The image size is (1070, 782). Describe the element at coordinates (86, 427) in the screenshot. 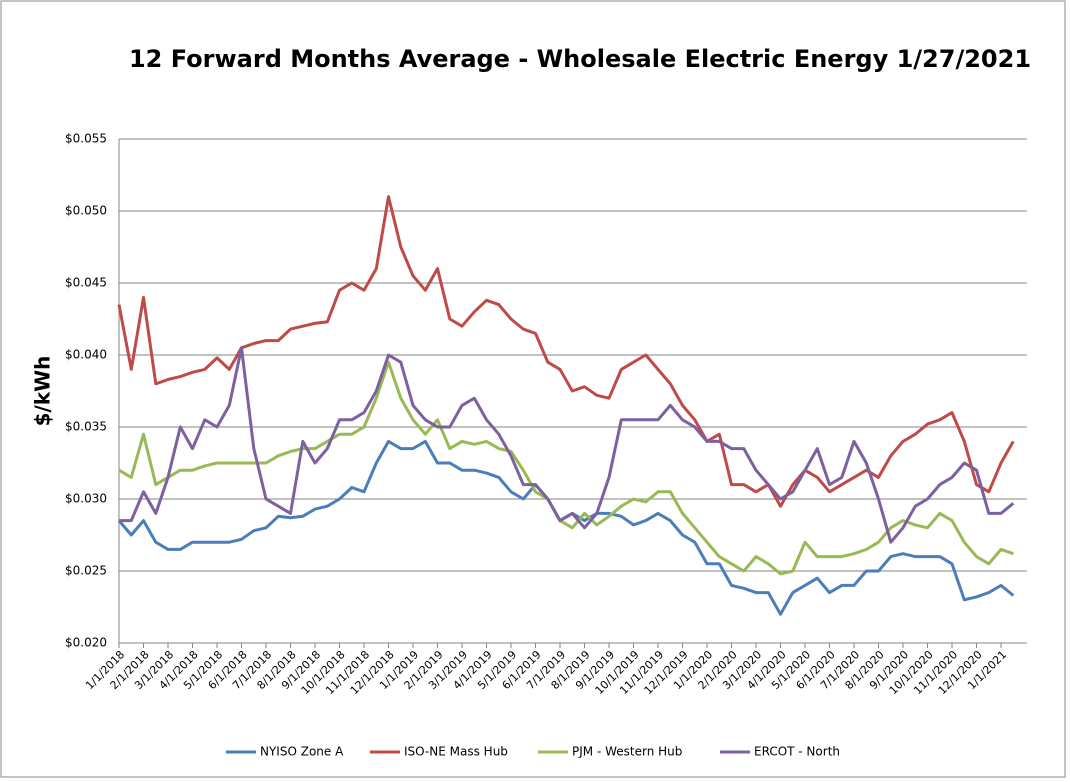

I see `y-tick-label: $0.035` at that location.